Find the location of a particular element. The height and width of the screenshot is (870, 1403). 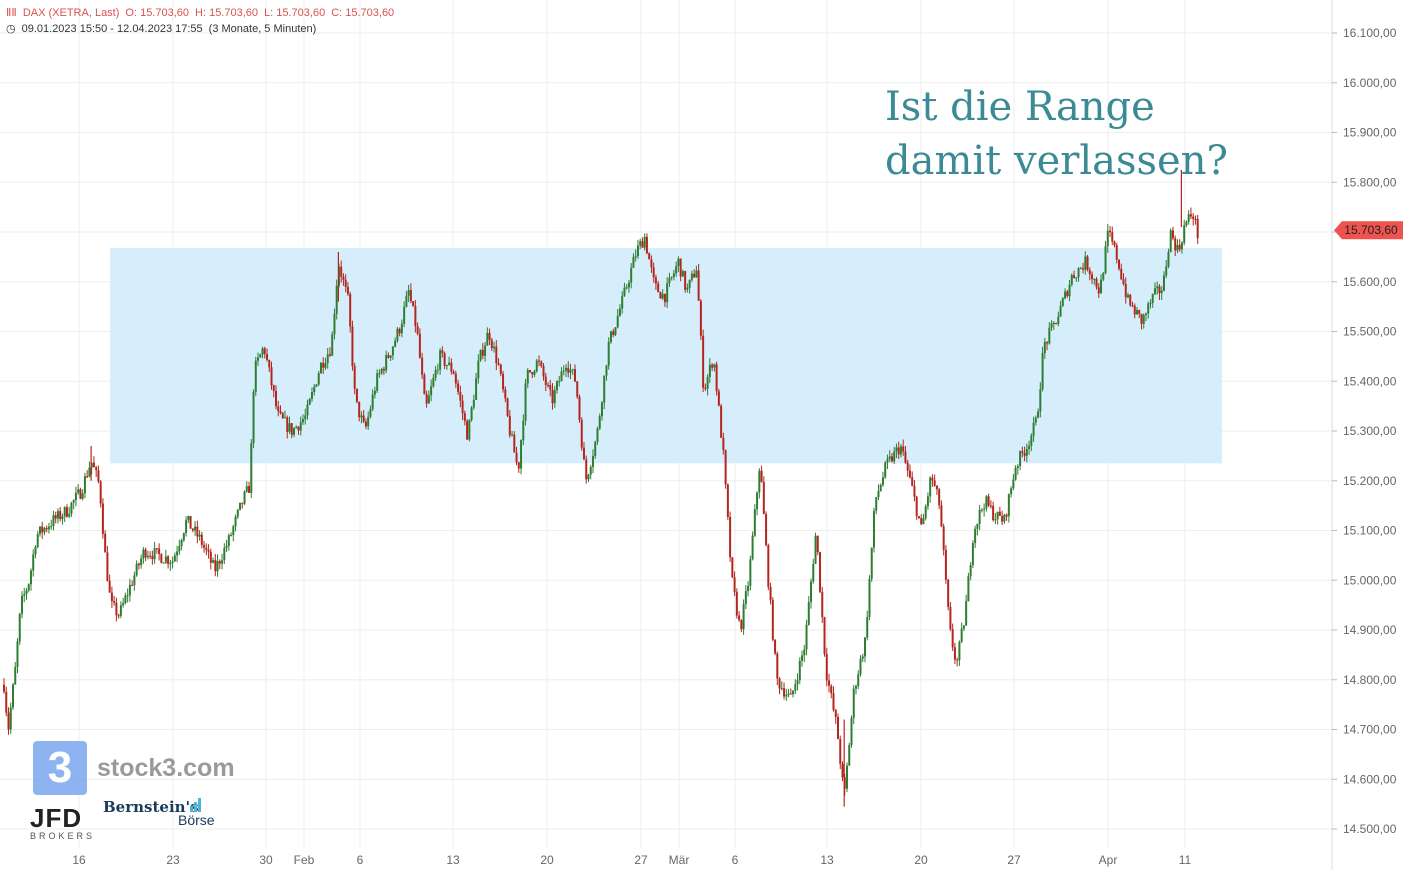

x-tick-label: 6 is located at coordinates (735, 860).